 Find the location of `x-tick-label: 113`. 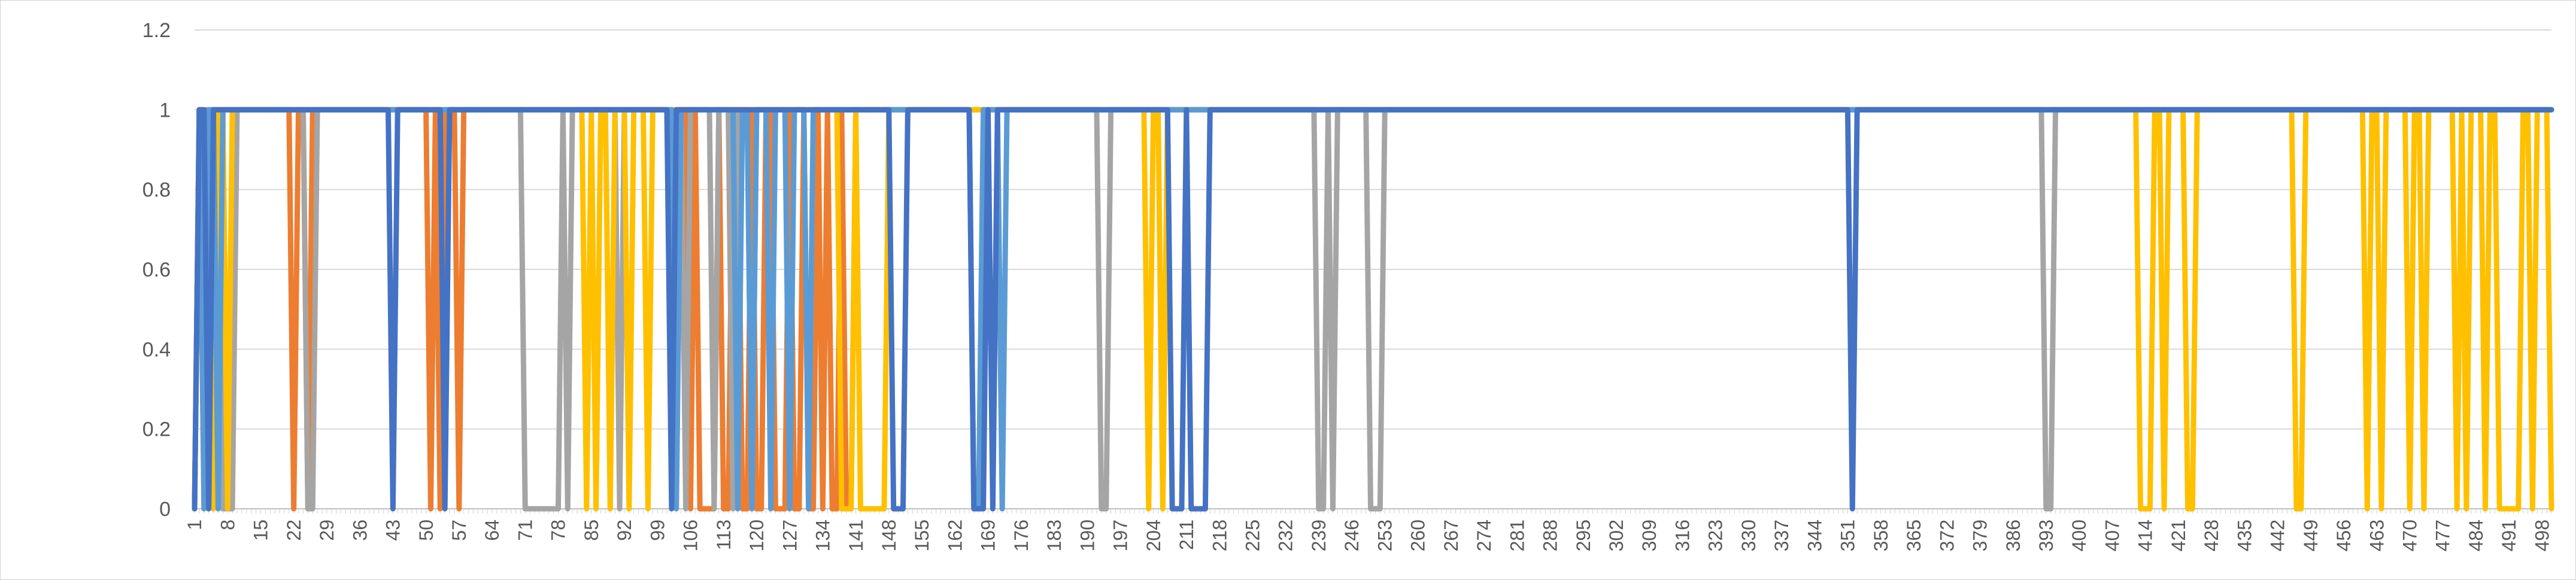

x-tick-label: 113 is located at coordinates (724, 535).